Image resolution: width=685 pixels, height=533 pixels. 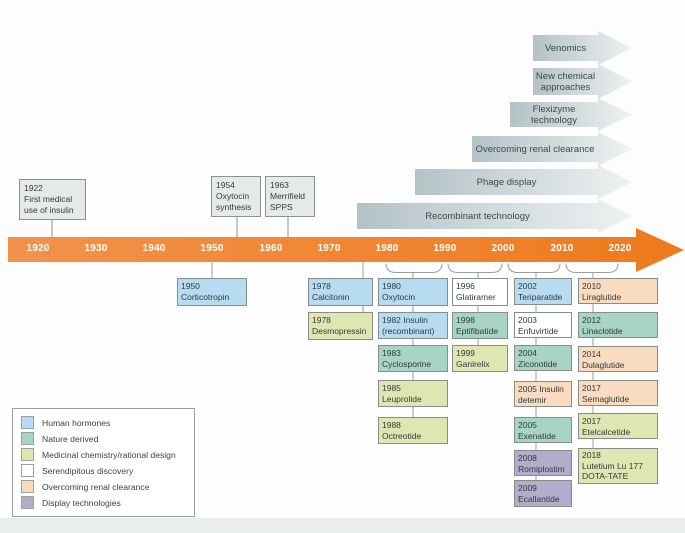 I want to click on human-hormones-swatch, so click(x=27, y=422).